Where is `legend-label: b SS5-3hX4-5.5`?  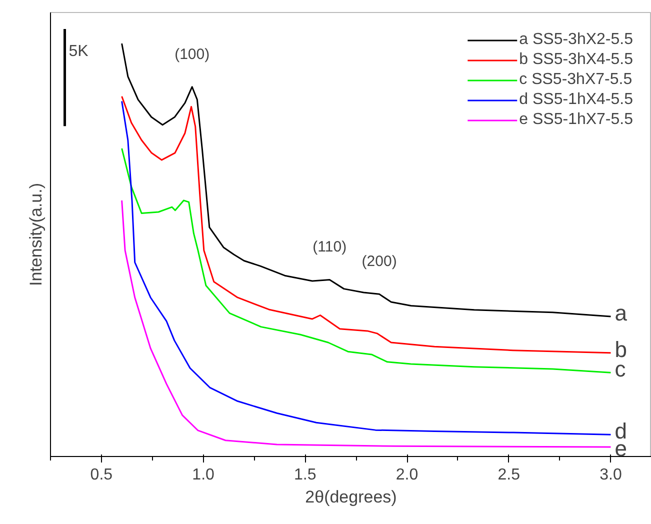
legend-label: b SS5-3hX4-5.5 is located at coordinates (576, 60).